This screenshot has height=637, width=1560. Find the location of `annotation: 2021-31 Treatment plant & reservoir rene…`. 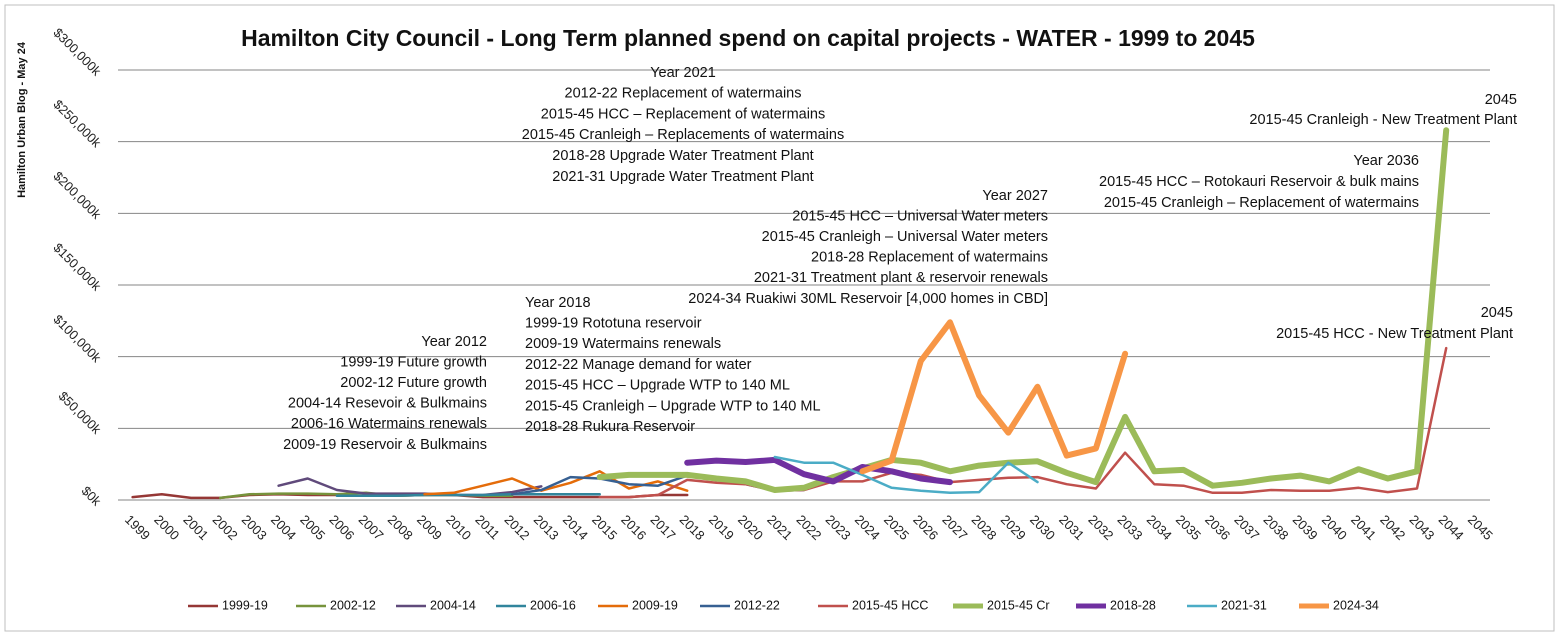

annotation: 2021-31 Treatment plant & reservoir rene… is located at coordinates (901, 278).